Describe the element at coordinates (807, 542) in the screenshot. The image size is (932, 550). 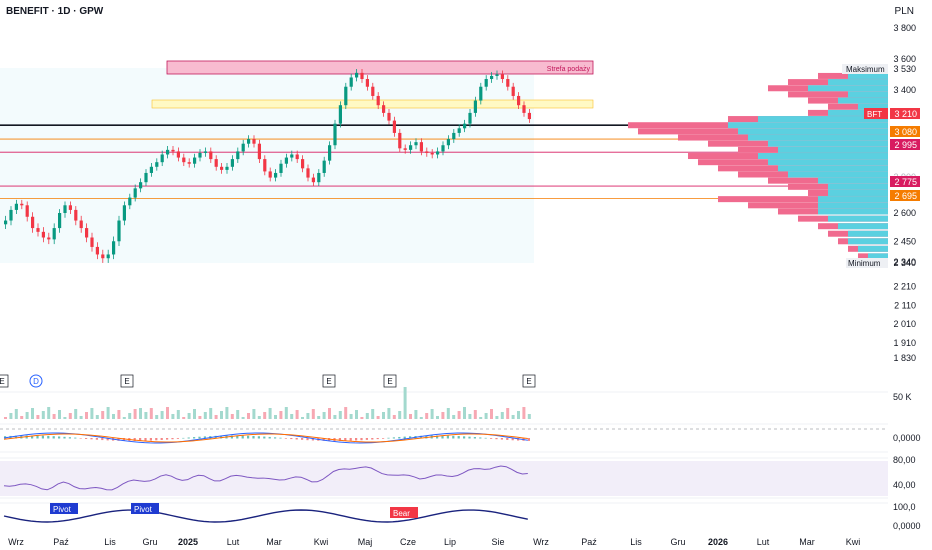
I see `time-axis-label: Mar` at that location.